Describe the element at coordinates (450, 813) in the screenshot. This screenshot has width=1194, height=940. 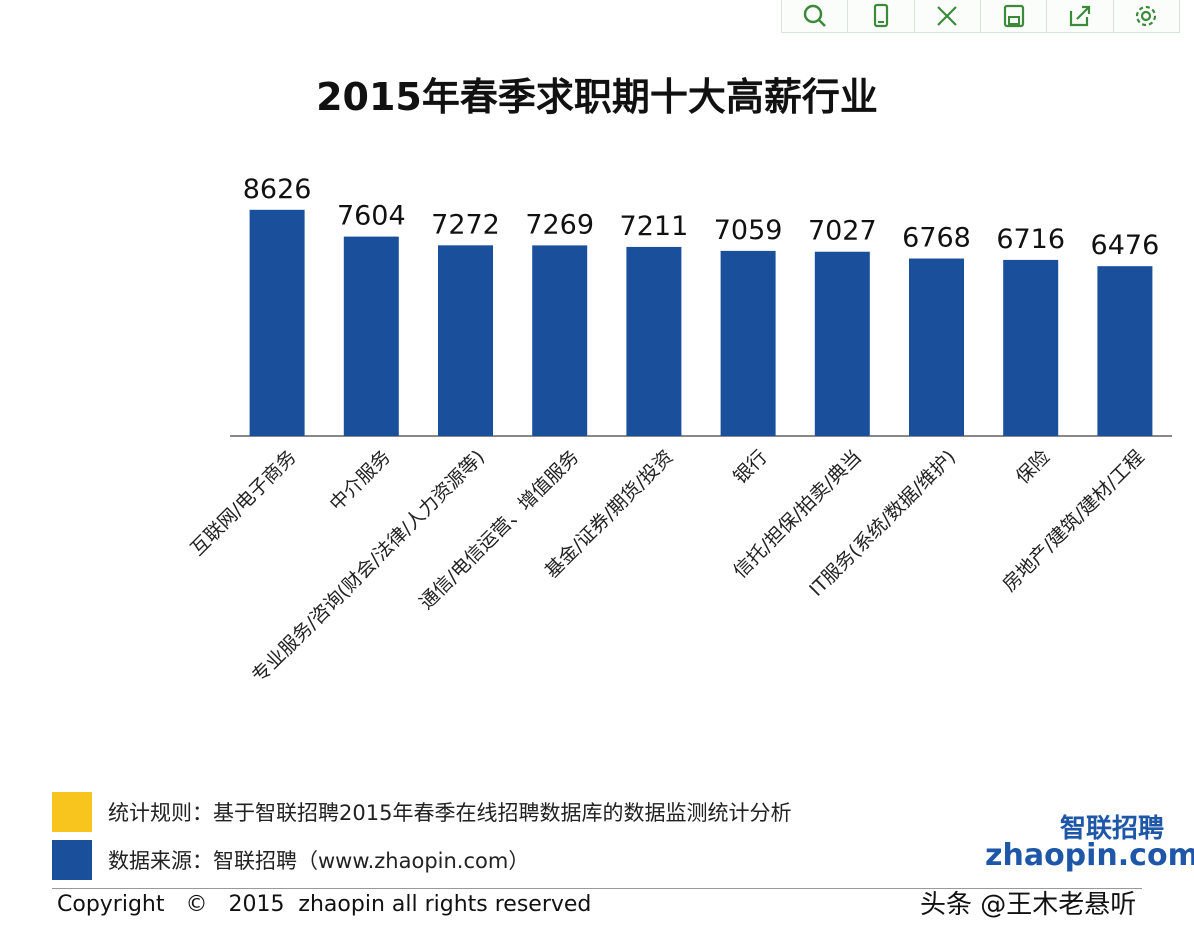
I see `legend-rule-text: 统计规则：基于智联招聘2015年春季在线招聘数据库的数据监测统计分析` at that location.